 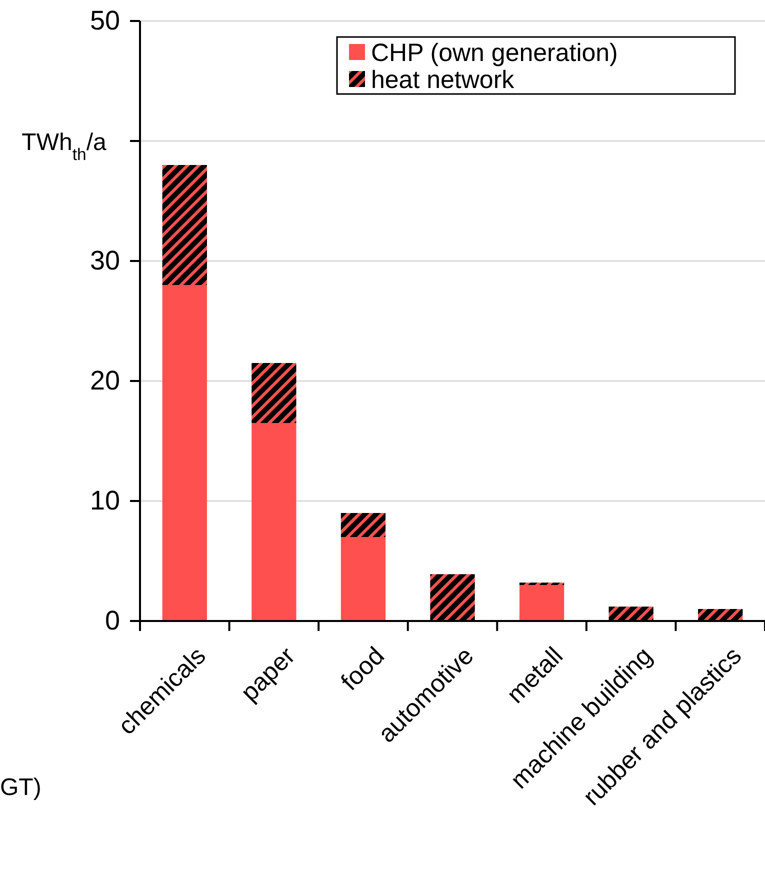 I want to click on y-tick-label: 0, so click(x=112, y=621).